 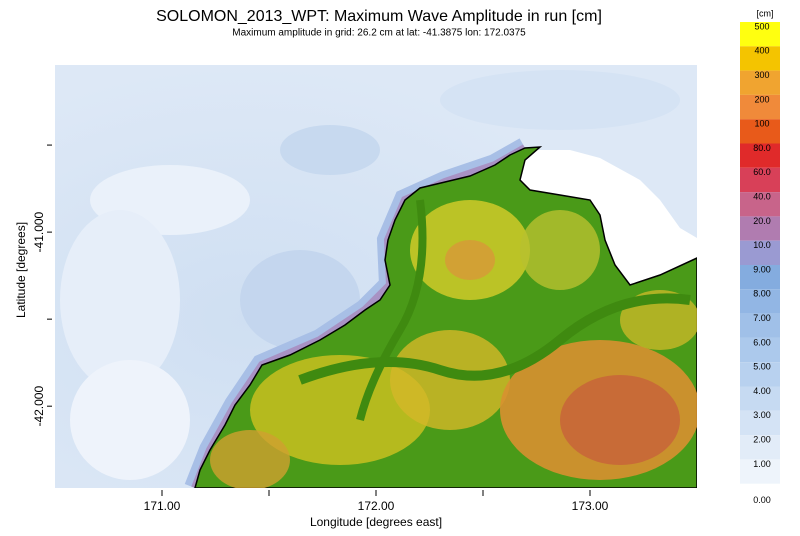 What do you see at coordinates (765, 13) in the screenshot?
I see `colorbar-unit: [cm]` at bounding box center [765, 13].